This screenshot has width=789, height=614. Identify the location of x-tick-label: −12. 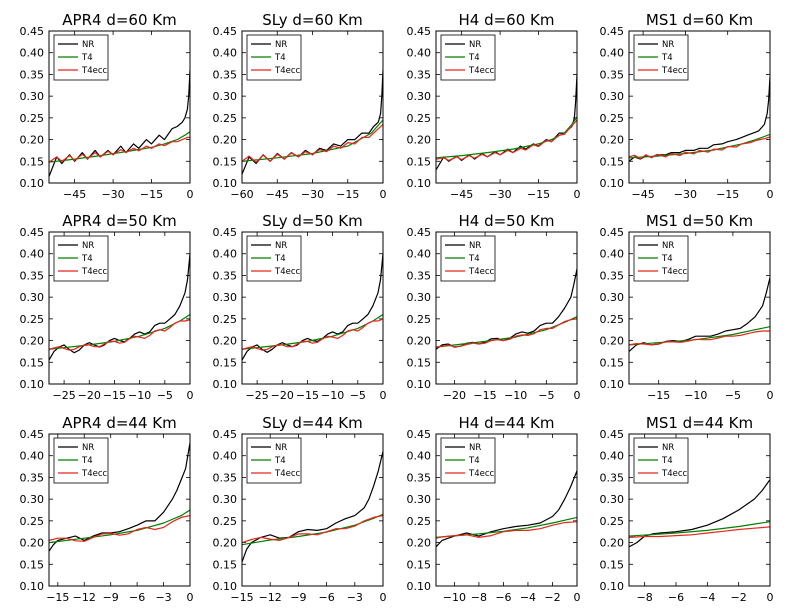
(84, 597).